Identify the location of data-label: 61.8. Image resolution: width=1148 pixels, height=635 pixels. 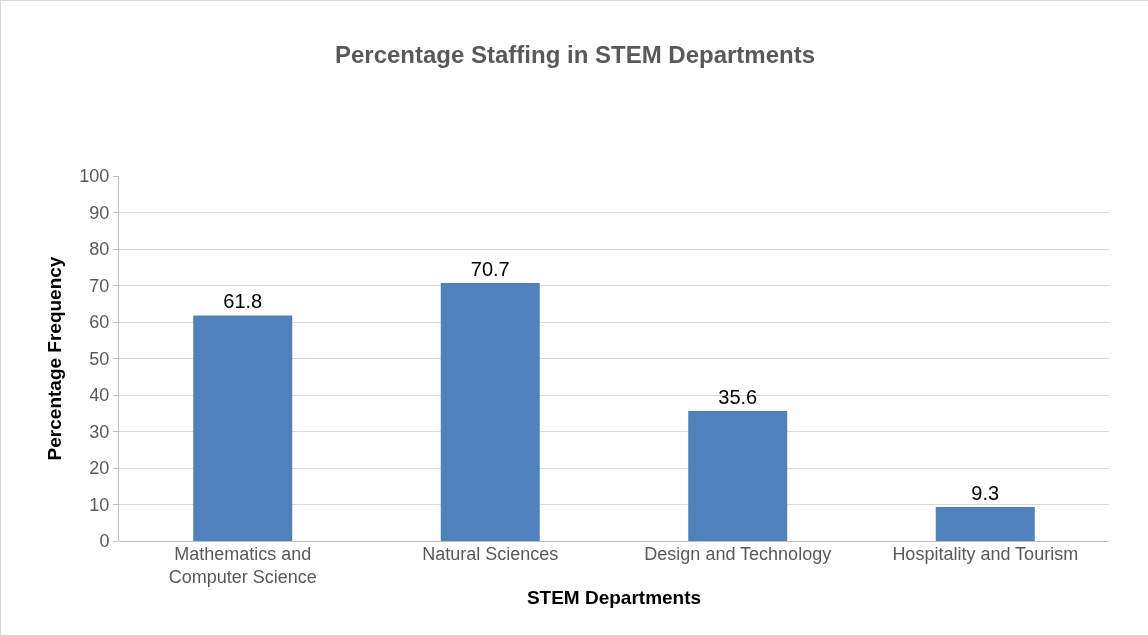
(243, 301).